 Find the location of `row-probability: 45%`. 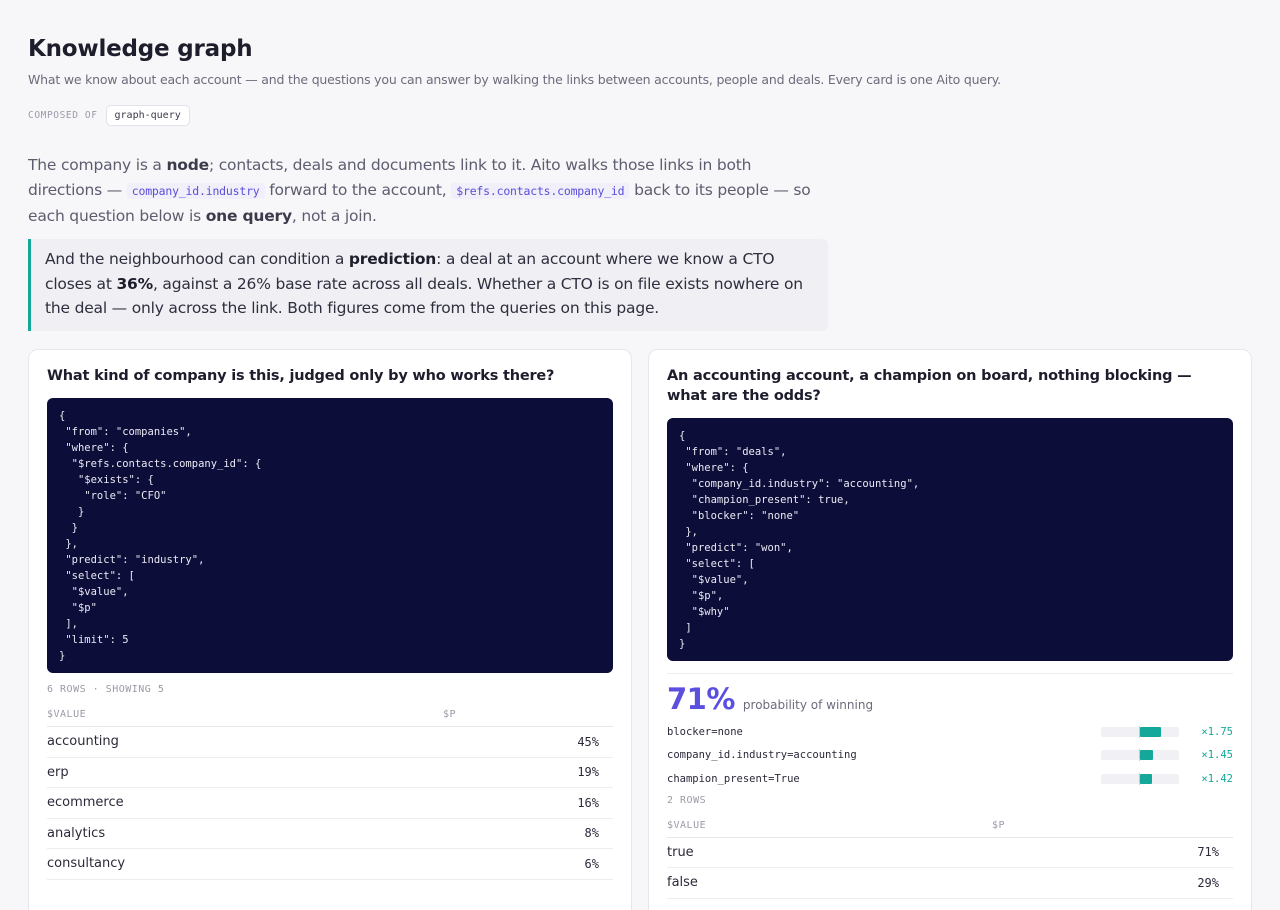

row-probability: 45% is located at coordinates (528, 742).